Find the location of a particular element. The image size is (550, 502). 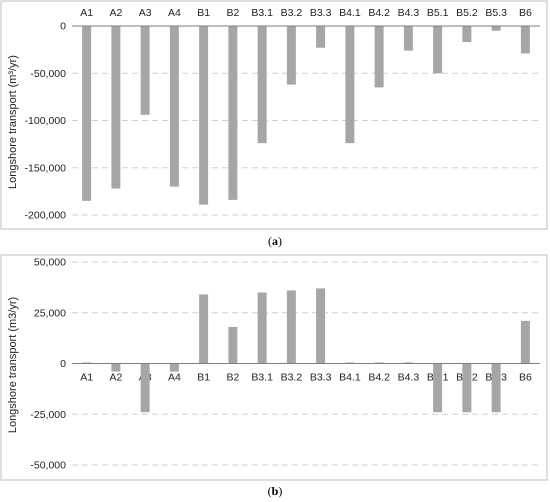

x-tick-label-B5.3: B5.3 is located at coordinates (496, 13).